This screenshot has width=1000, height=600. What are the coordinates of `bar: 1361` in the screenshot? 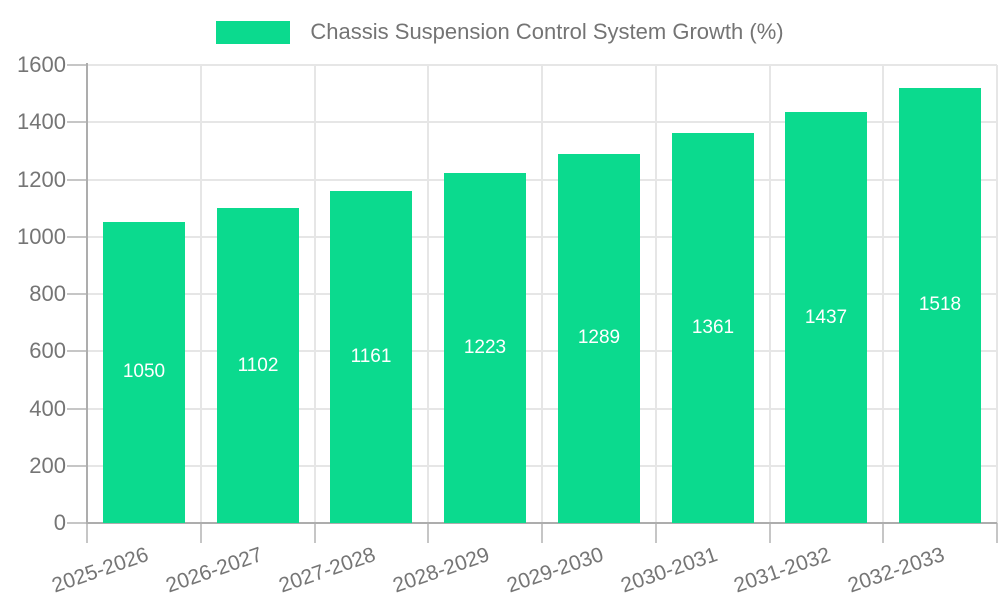 It's located at (713, 328).